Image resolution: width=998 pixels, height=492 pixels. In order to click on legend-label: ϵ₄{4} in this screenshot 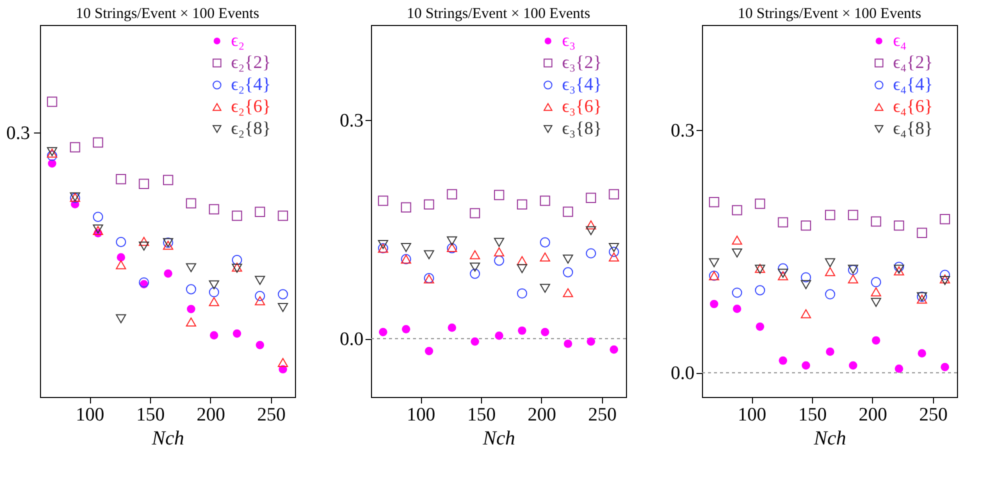, I will do `click(913, 84)`.